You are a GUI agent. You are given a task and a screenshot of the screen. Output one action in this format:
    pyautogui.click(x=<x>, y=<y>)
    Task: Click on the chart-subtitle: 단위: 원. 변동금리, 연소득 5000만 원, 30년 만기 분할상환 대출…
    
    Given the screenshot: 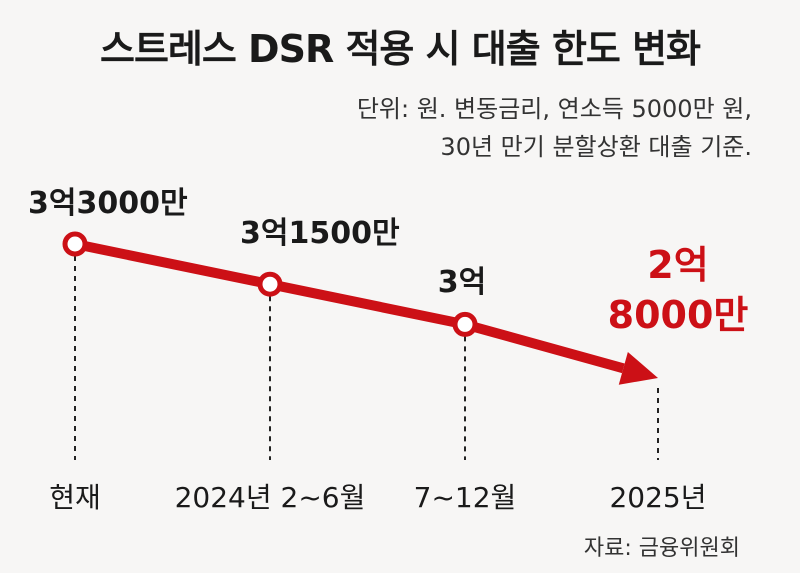 What is the action you would take?
    pyautogui.click(x=554, y=128)
    